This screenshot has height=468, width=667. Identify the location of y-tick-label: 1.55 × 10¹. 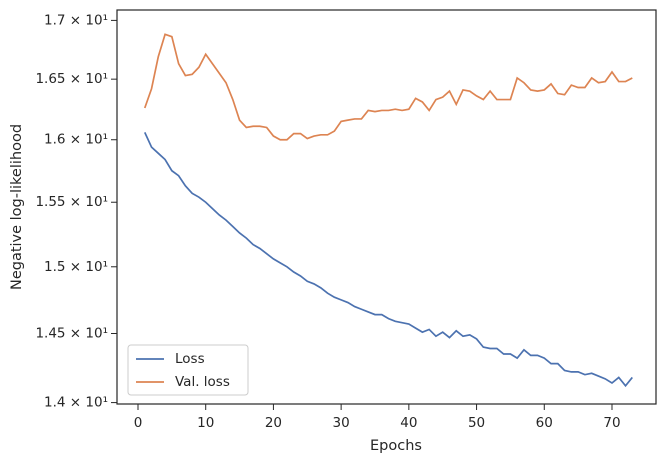
(71, 202).